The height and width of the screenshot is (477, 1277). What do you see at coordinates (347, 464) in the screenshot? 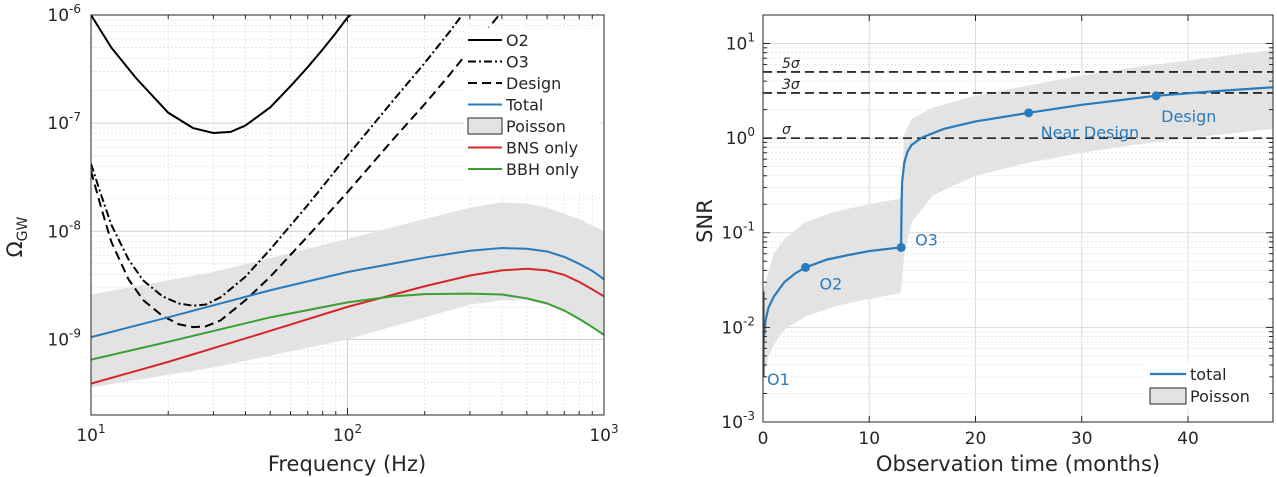
I see `left-x-axis-label: Frequency (Hz)` at bounding box center [347, 464].